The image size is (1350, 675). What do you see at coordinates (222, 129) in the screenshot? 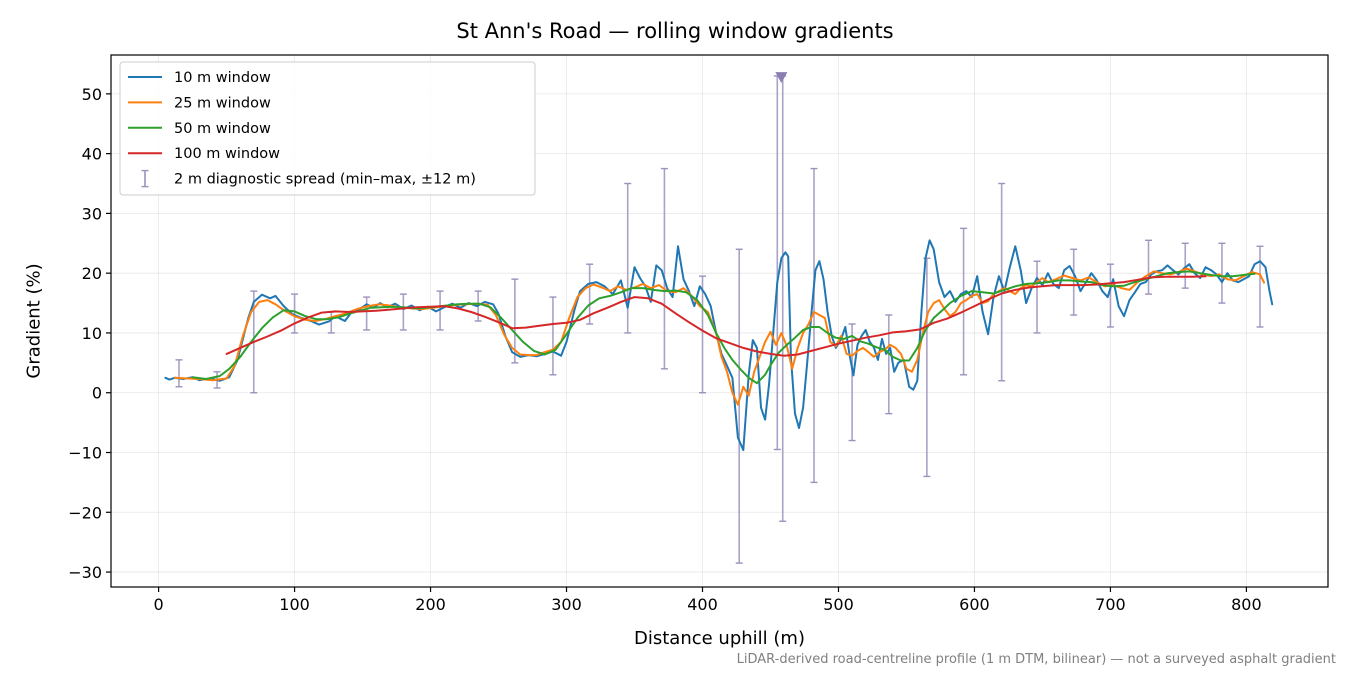
I see `legend-entry-label: 50 m window` at bounding box center [222, 129].